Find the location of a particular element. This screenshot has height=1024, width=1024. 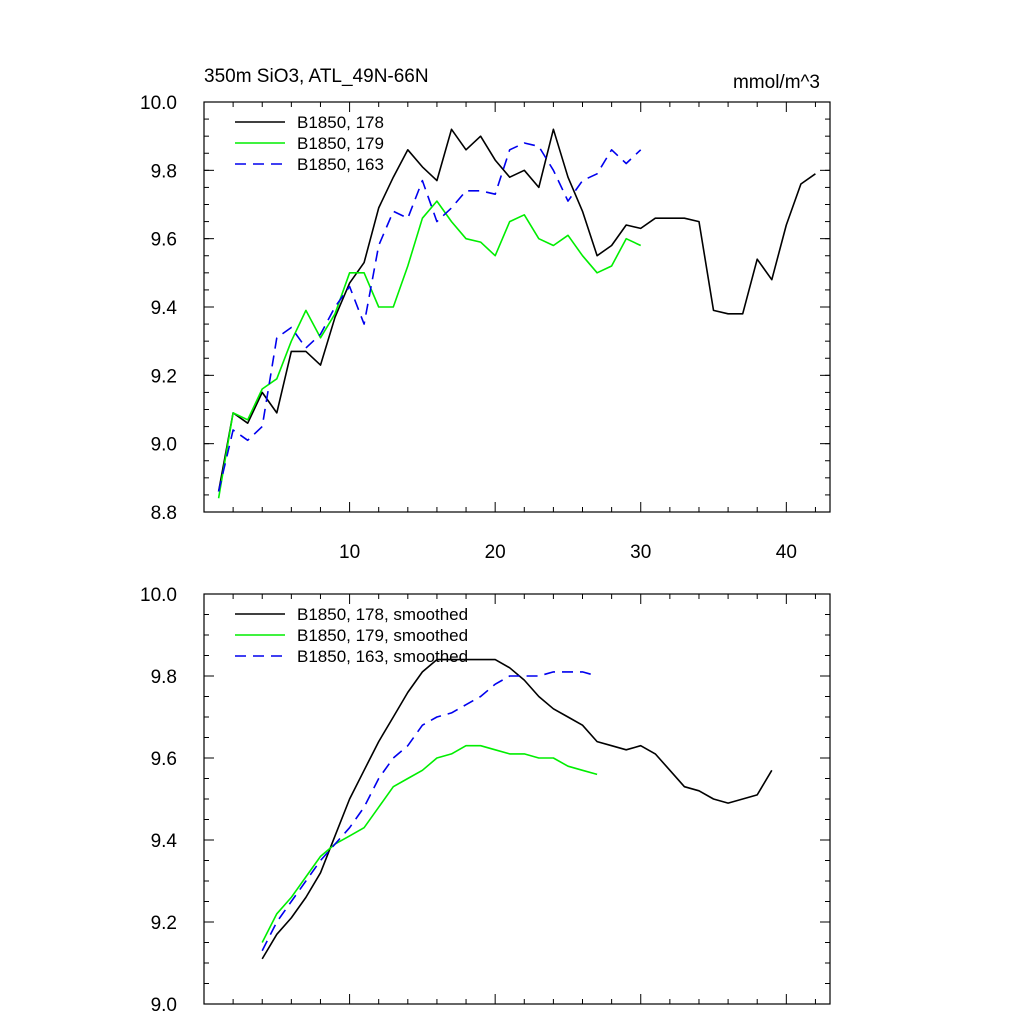

top-legend: B1850, 178 B1850, 179 B1850, 163 is located at coordinates (309, 143).